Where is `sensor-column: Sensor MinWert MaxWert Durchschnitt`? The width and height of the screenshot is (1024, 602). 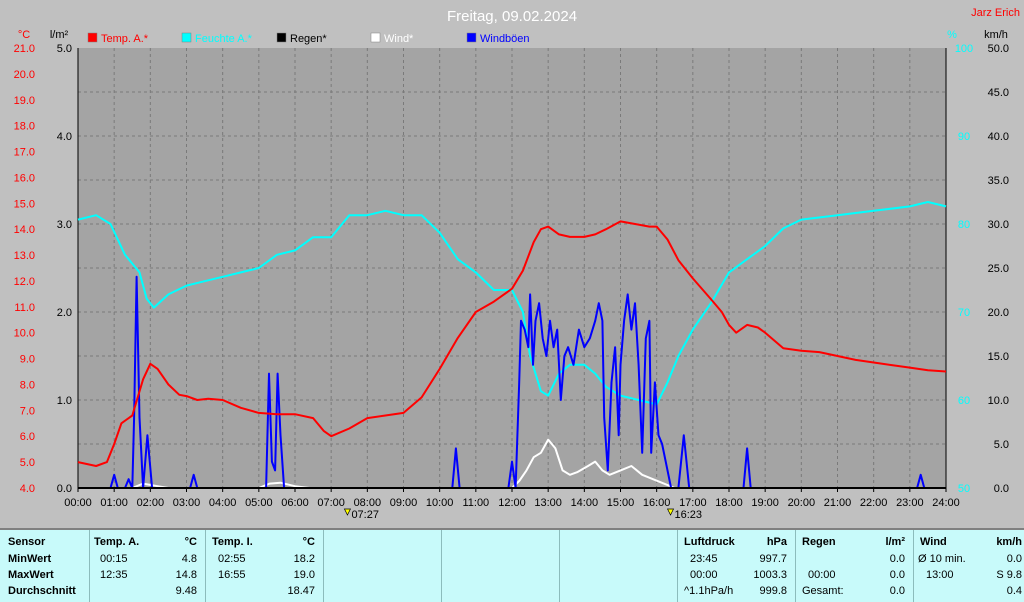 sensor-column: Sensor MinWert MaxWert Durchschnitt is located at coordinates (45, 566).